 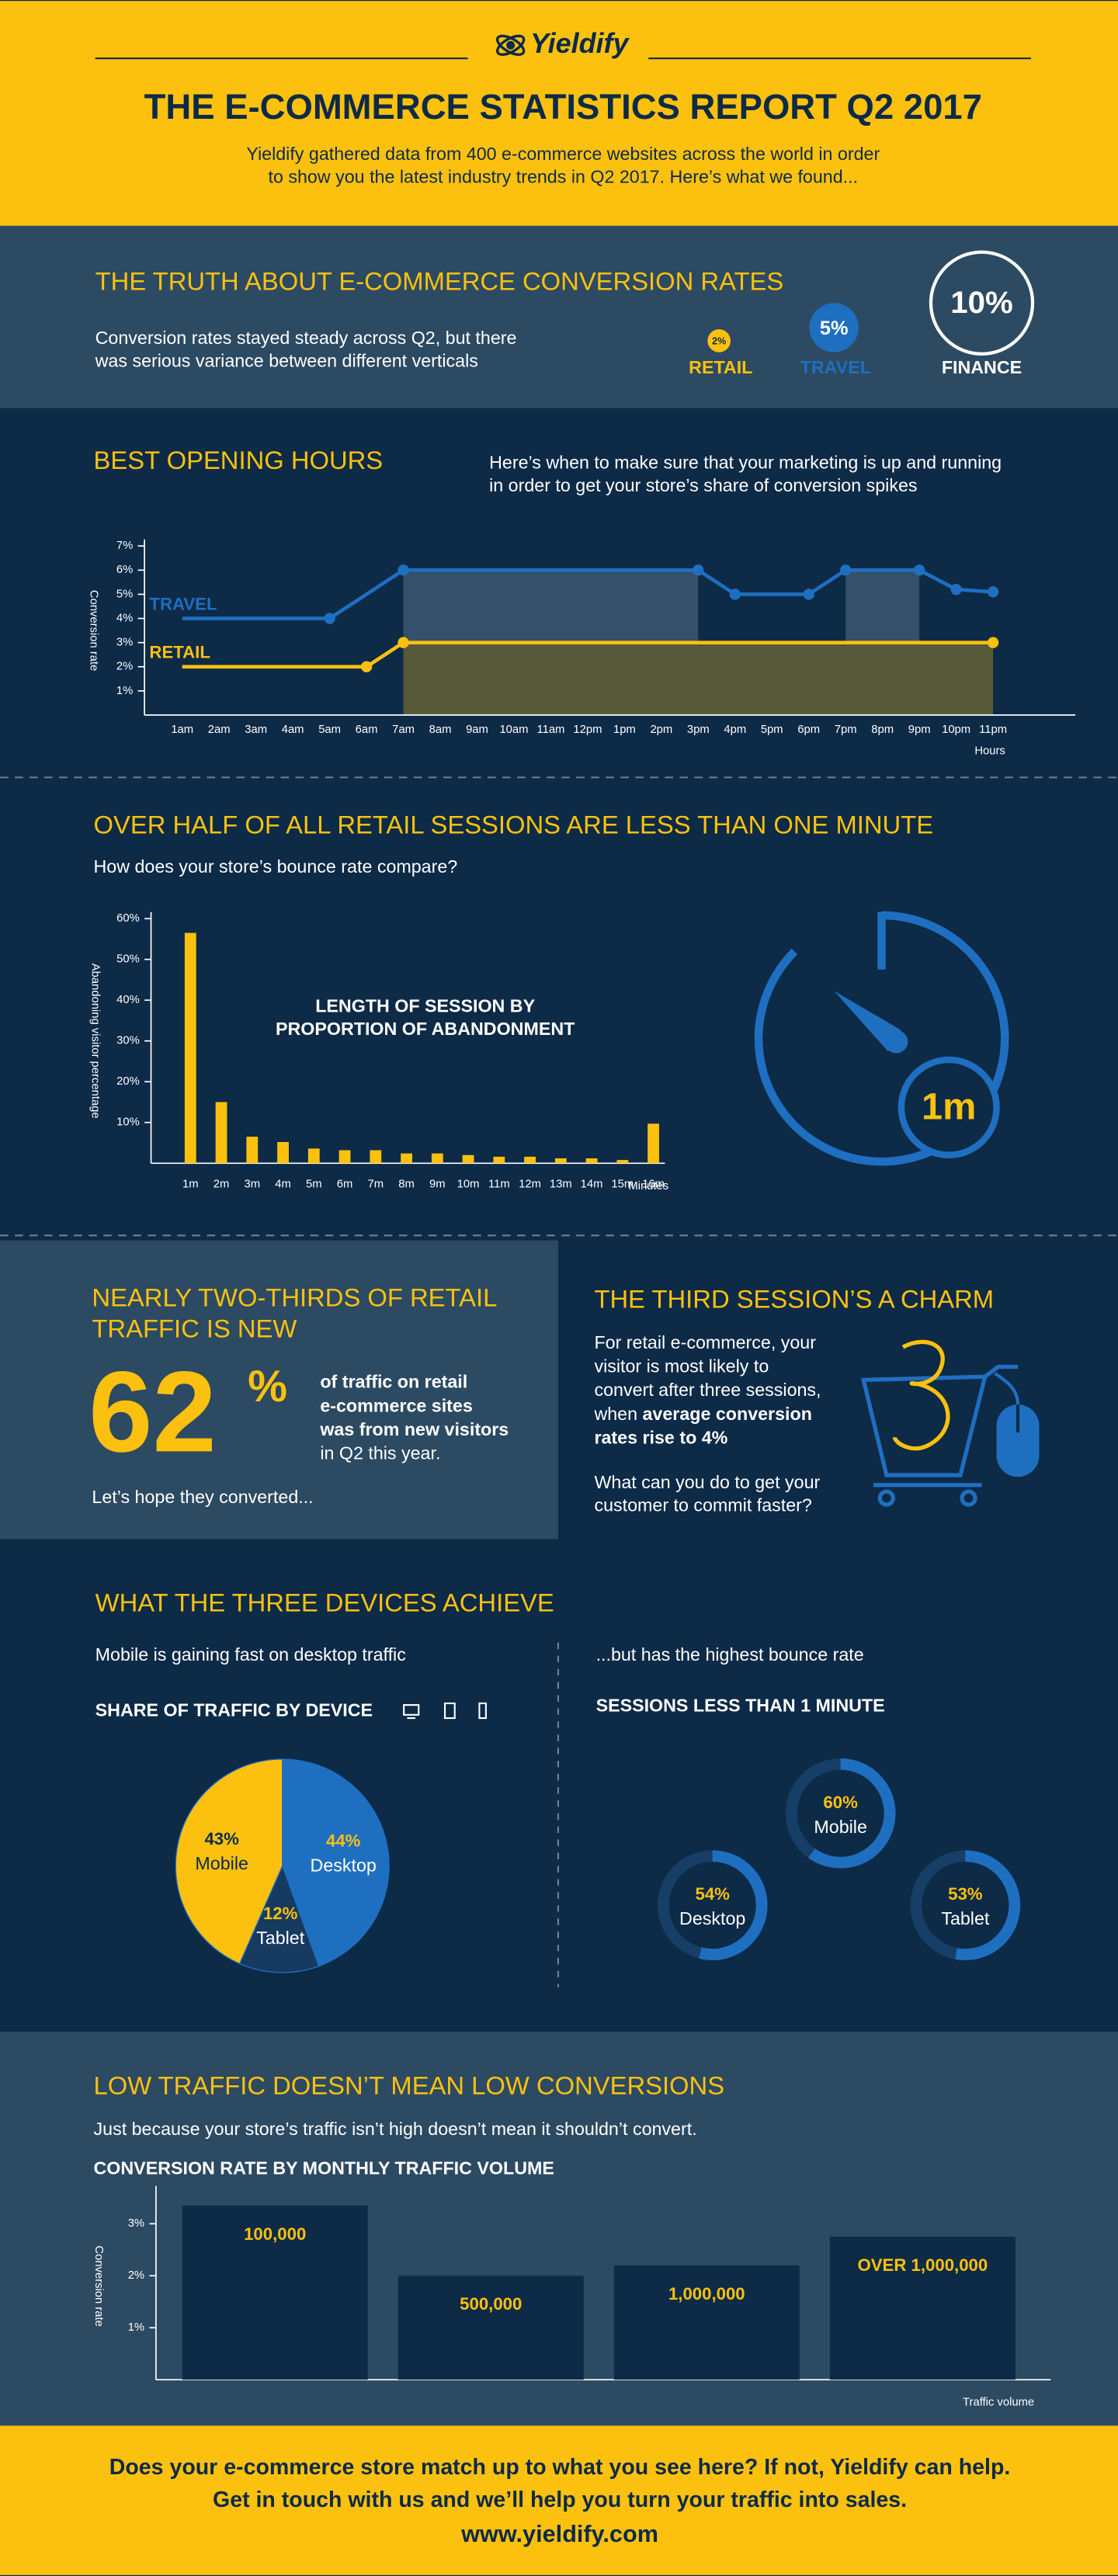 What do you see at coordinates (280, 1938) in the screenshot?
I see `slice-label: Tablet` at bounding box center [280, 1938].